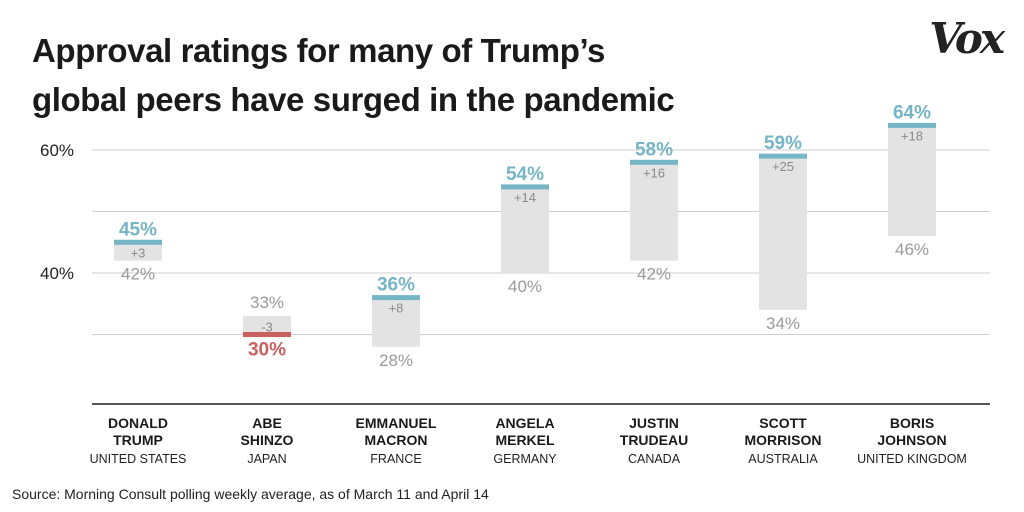  I want to click on leader-firstname-johnson: BORIS, so click(912, 423).